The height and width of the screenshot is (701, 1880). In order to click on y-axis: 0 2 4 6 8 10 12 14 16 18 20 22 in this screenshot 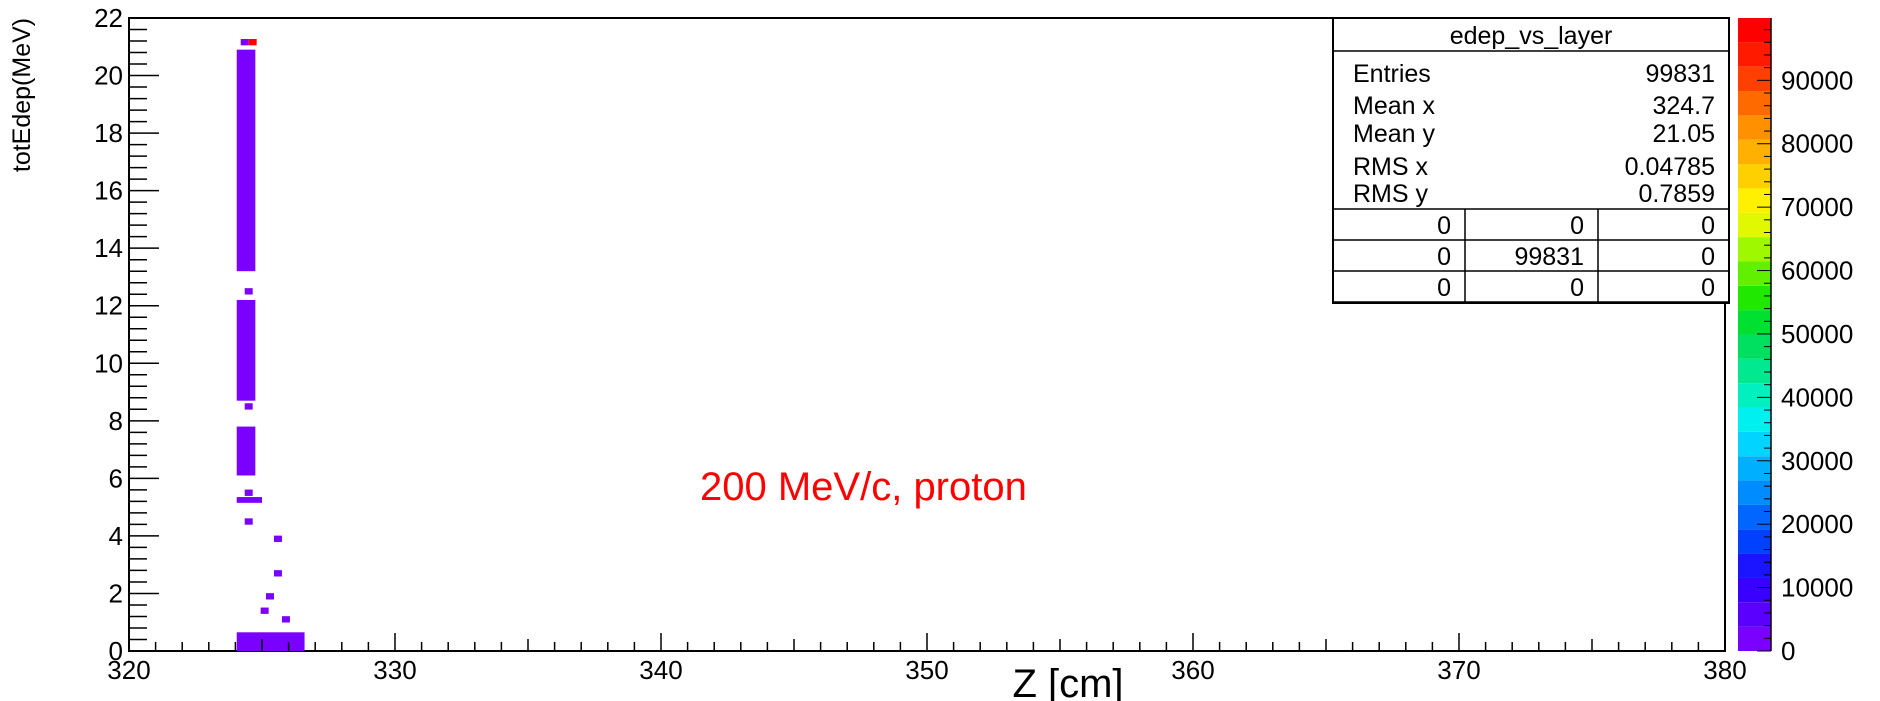, I will do `click(126, 334)`.